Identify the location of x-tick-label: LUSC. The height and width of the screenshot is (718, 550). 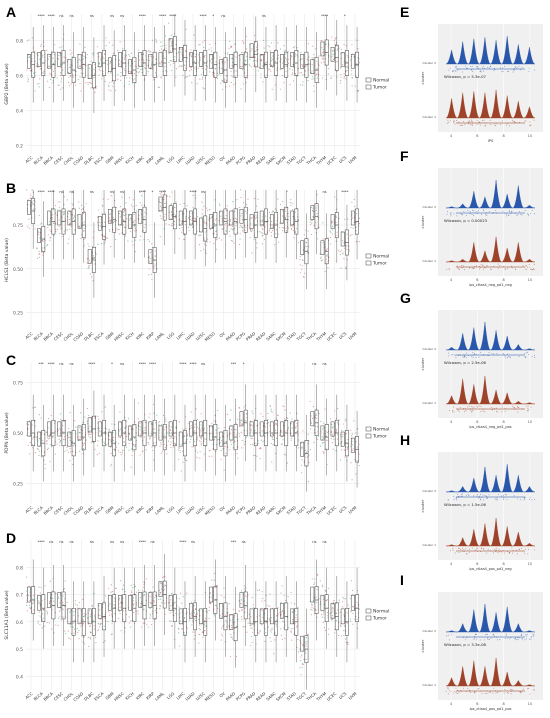
(200, 160).